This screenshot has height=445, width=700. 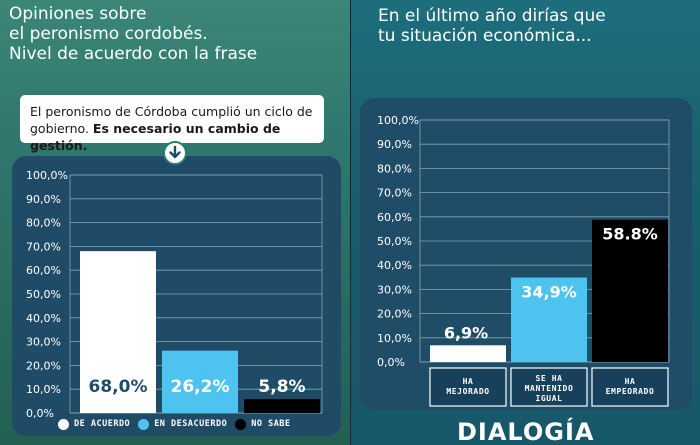 I want to click on data-label: 34,9%, so click(x=549, y=292).